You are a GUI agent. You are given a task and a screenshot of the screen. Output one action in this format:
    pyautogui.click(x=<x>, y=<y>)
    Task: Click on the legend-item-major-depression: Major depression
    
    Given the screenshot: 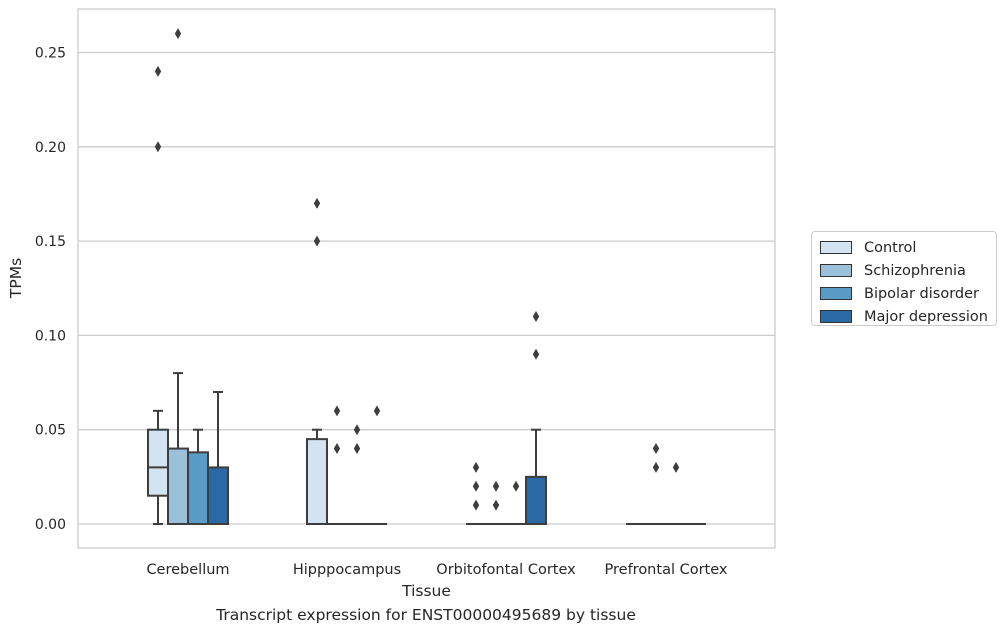 What is the action you would take?
    pyautogui.click(x=904, y=316)
    